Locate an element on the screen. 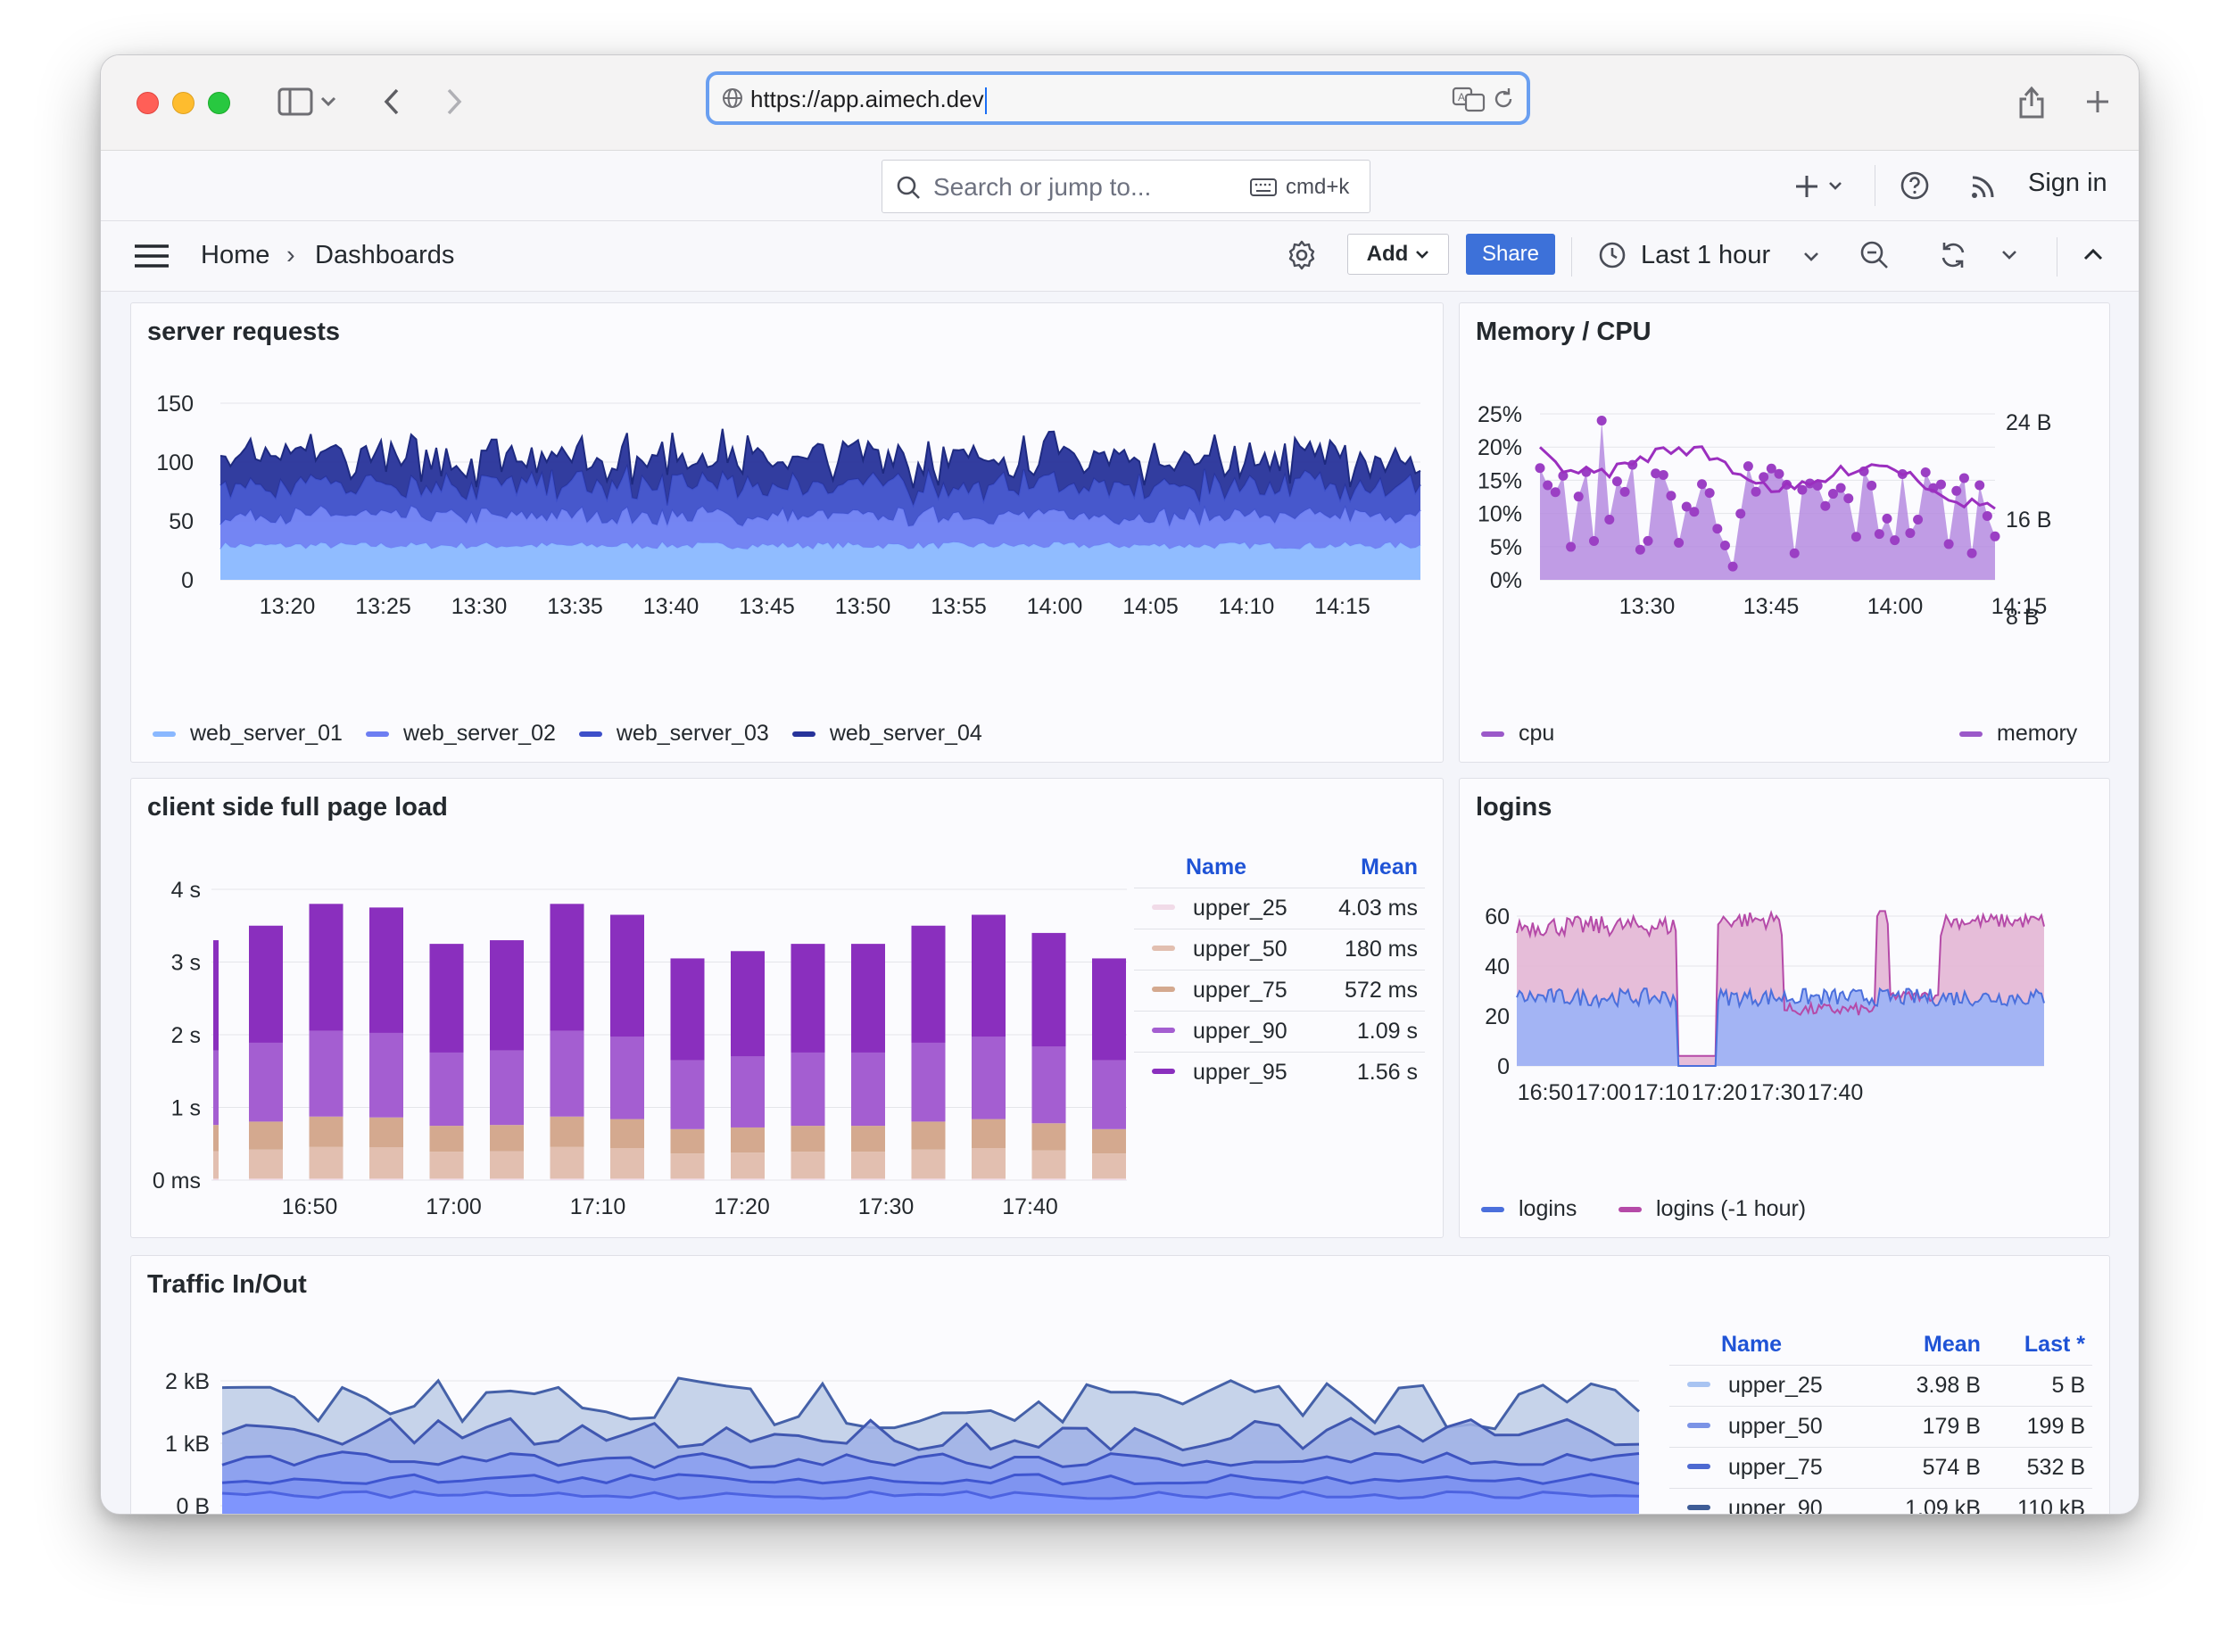 The height and width of the screenshot is (1652, 2227). address-bar: https://app.aimech.dev A is located at coordinates (1118, 98).